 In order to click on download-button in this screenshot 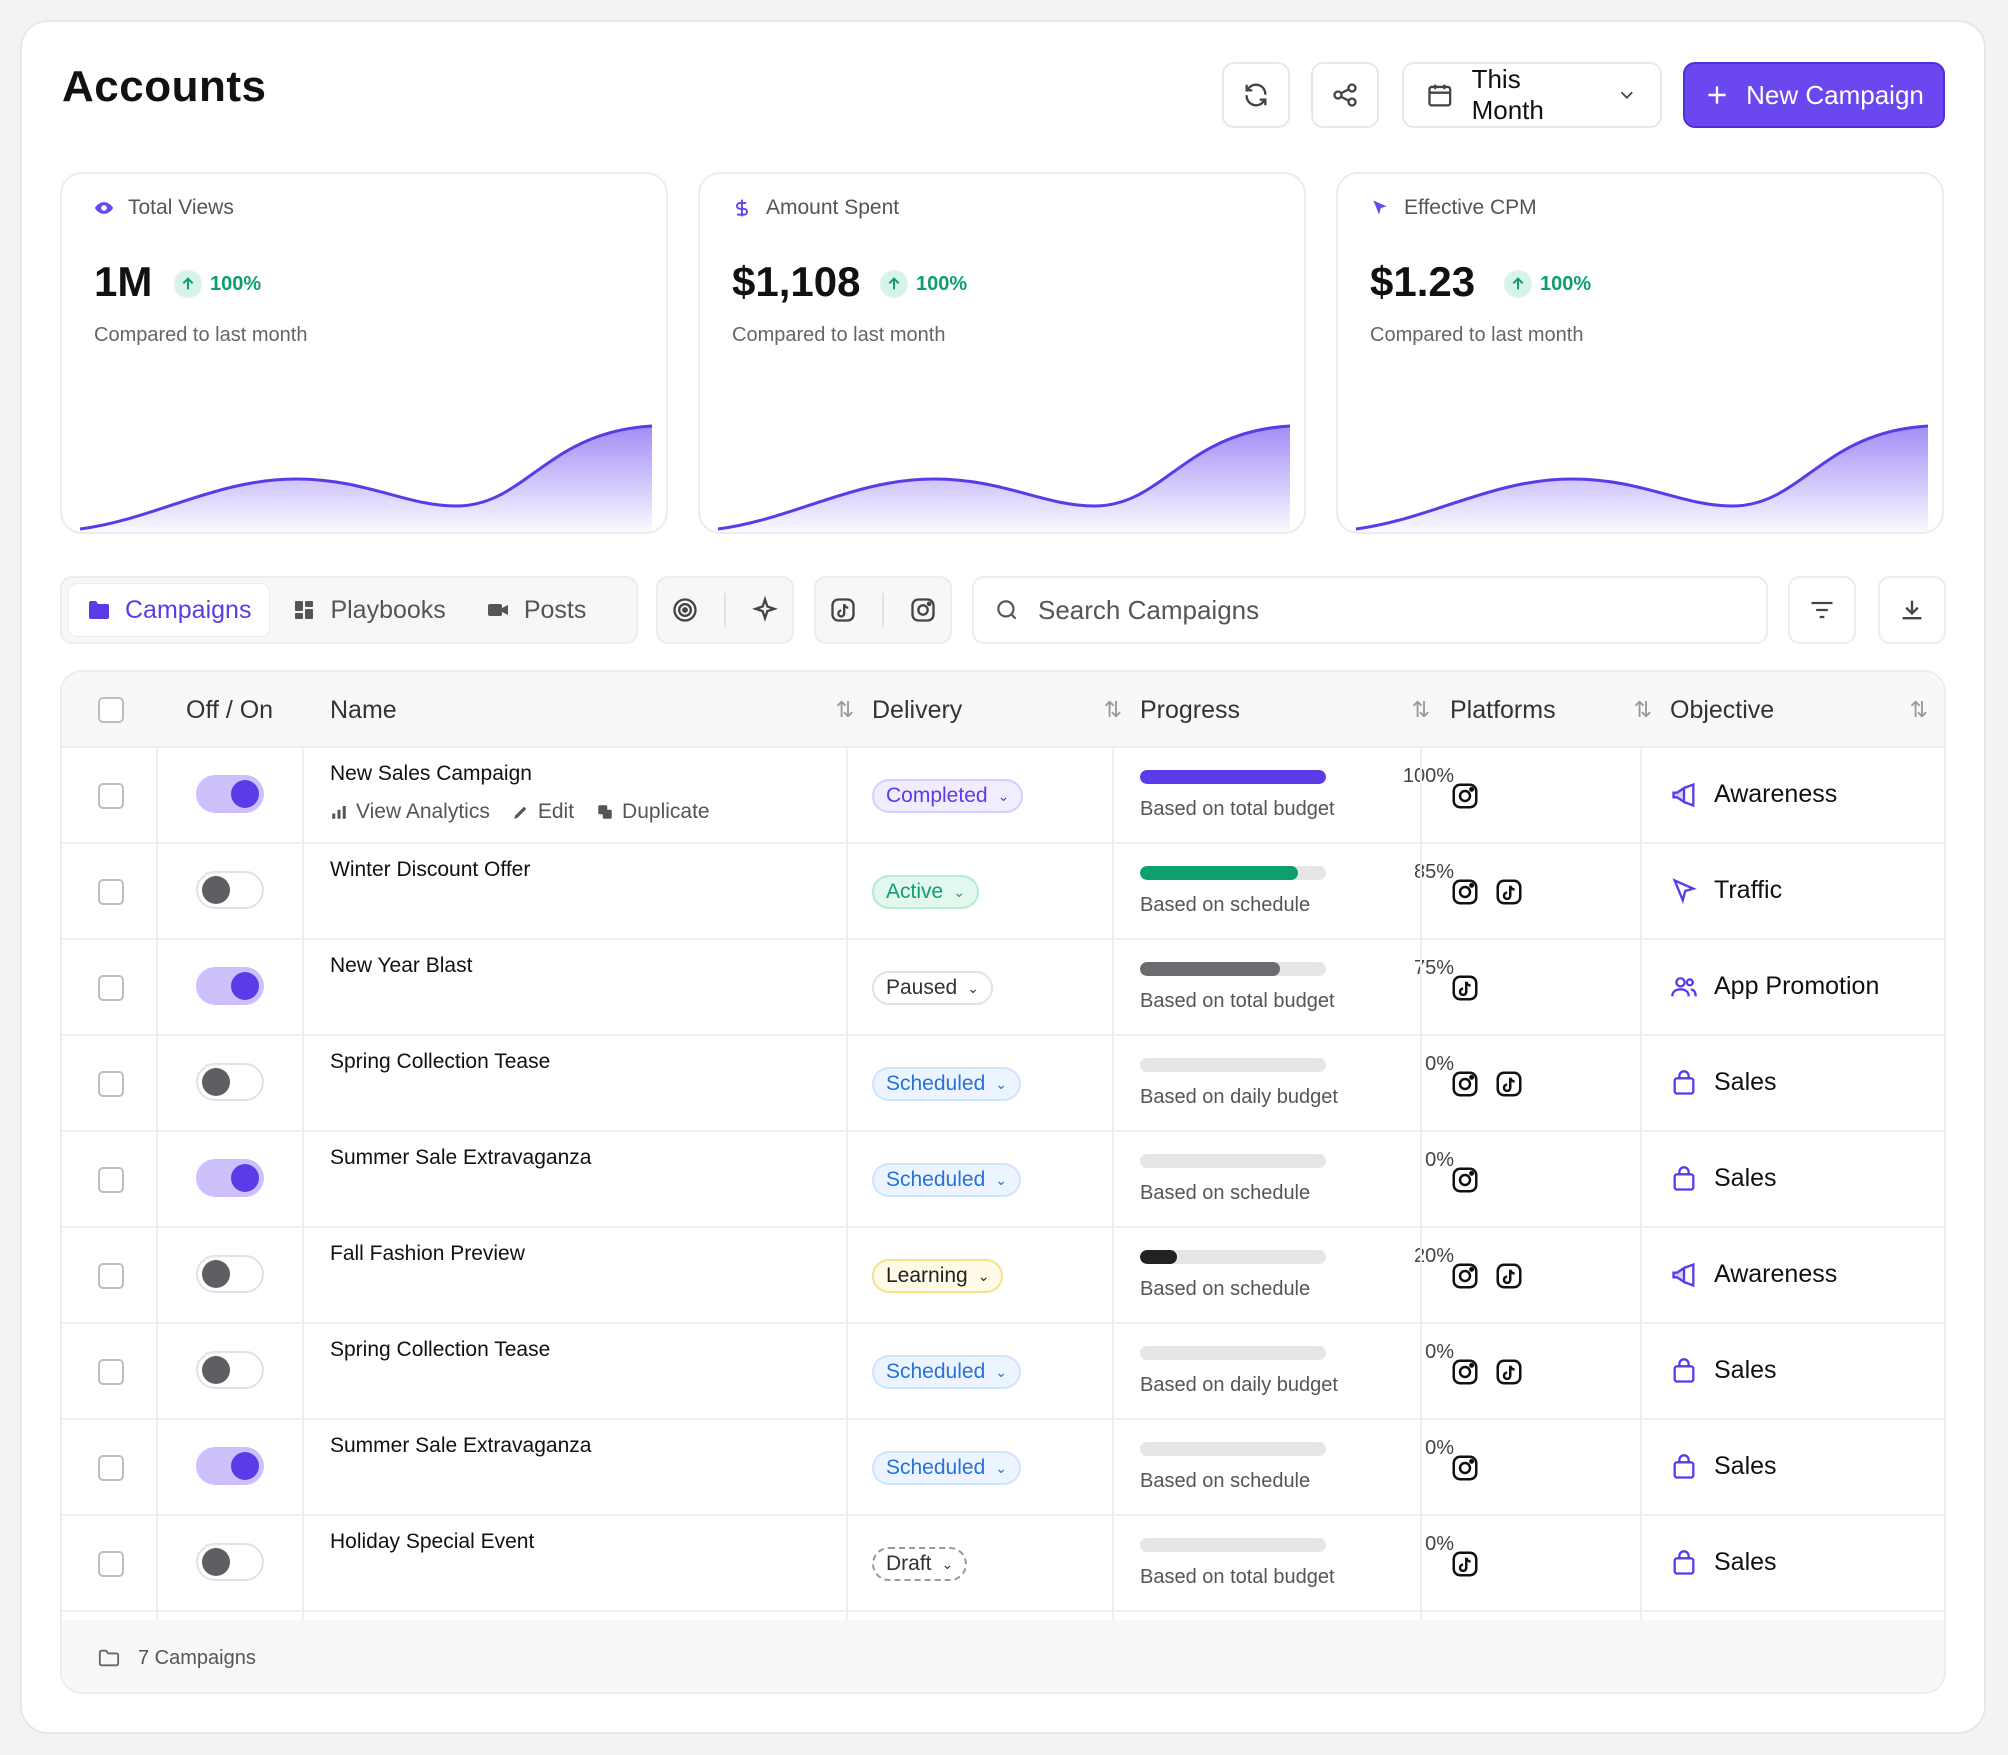, I will do `click(1912, 610)`.